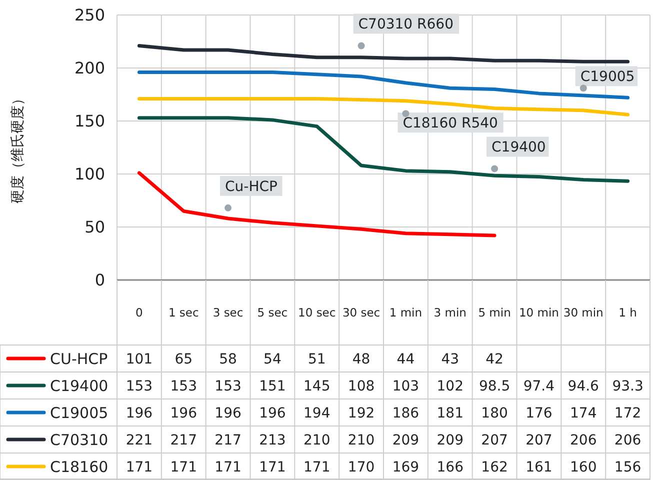 This screenshot has height=480, width=667. I want to click on data-label: 101, so click(139, 359).